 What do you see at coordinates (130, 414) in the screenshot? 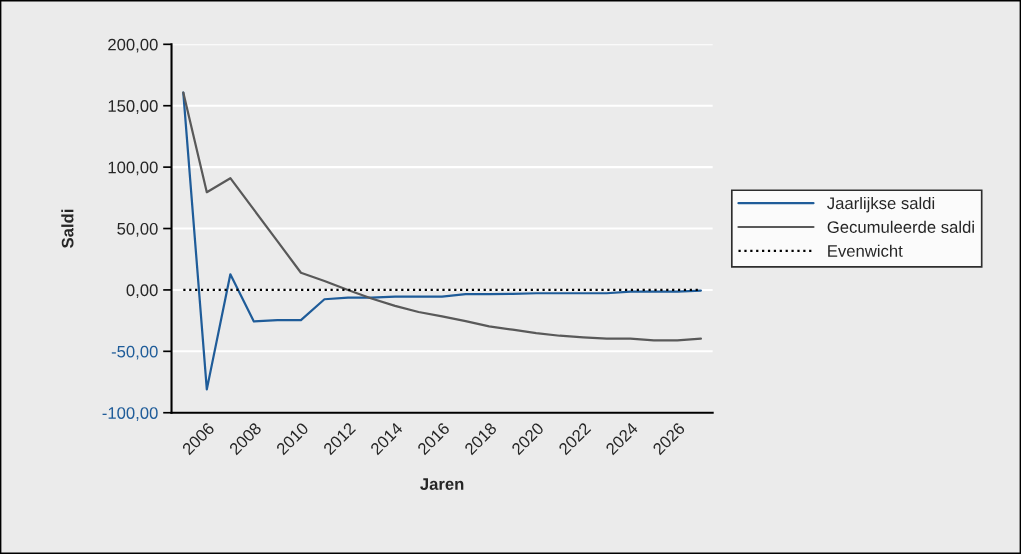
I see `y-tick-label: -100,00` at bounding box center [130, 414].